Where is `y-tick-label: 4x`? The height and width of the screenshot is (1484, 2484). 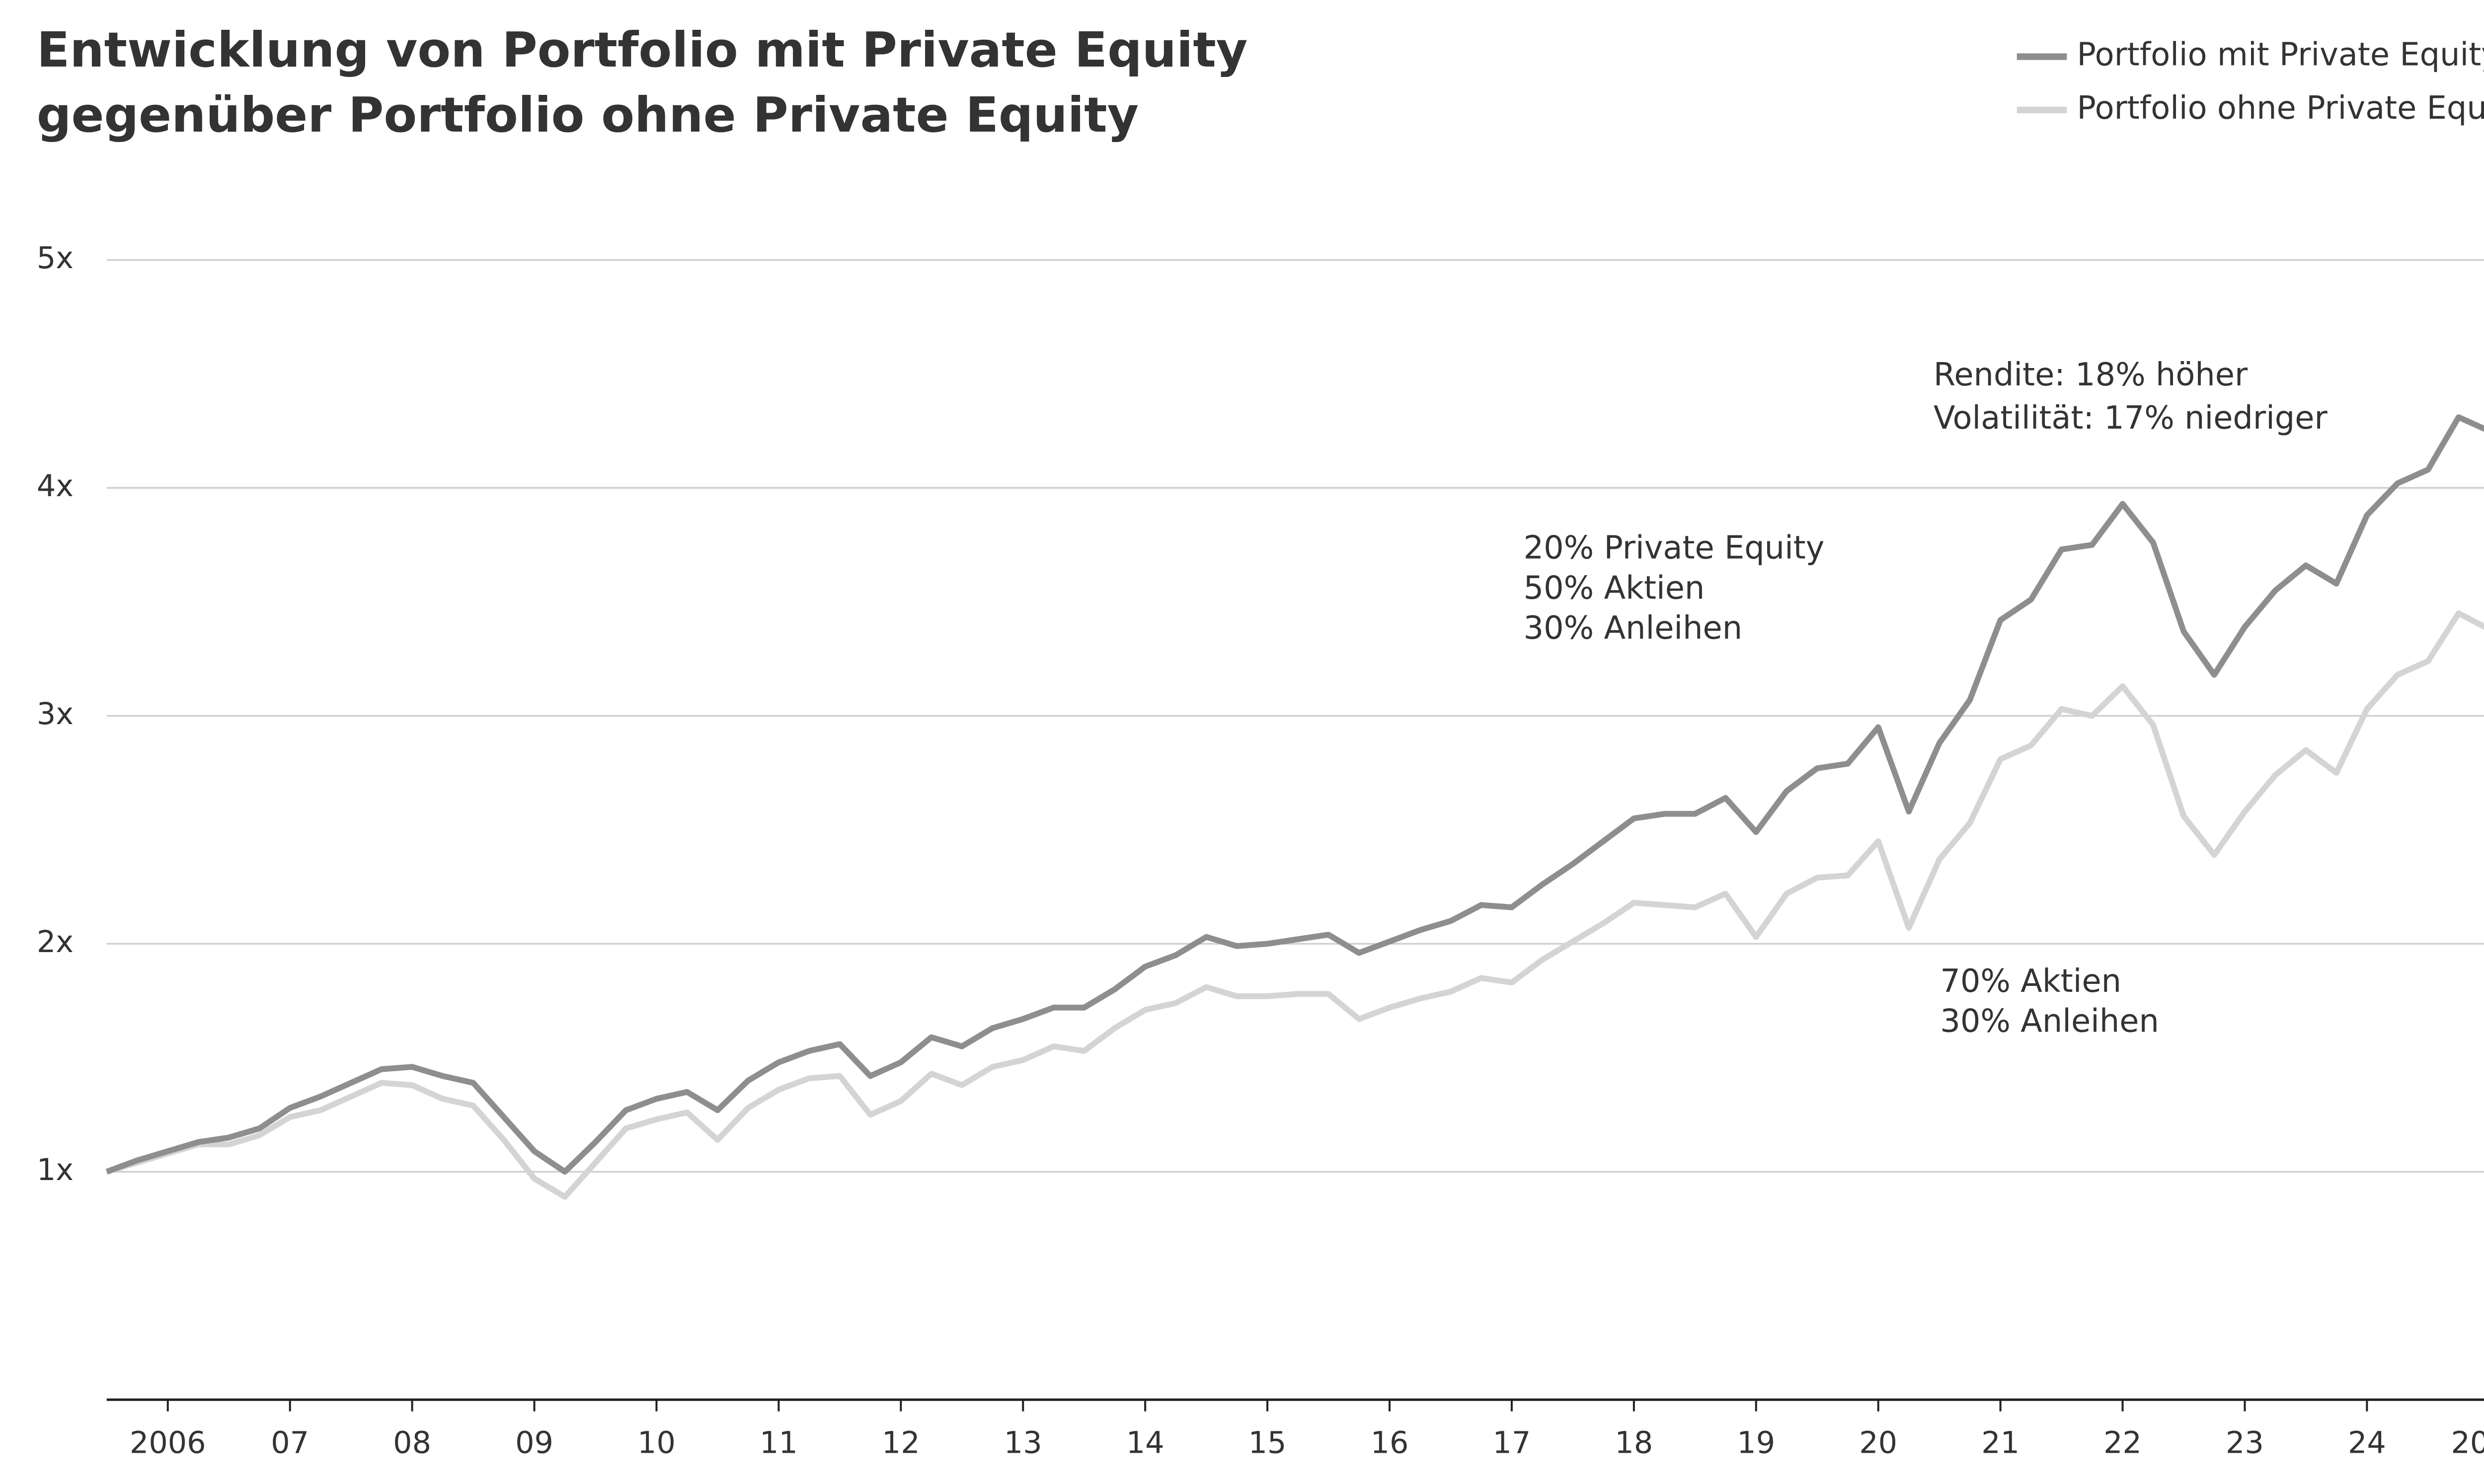
y-tick-label: 4x is located at coordinates (56, 486).